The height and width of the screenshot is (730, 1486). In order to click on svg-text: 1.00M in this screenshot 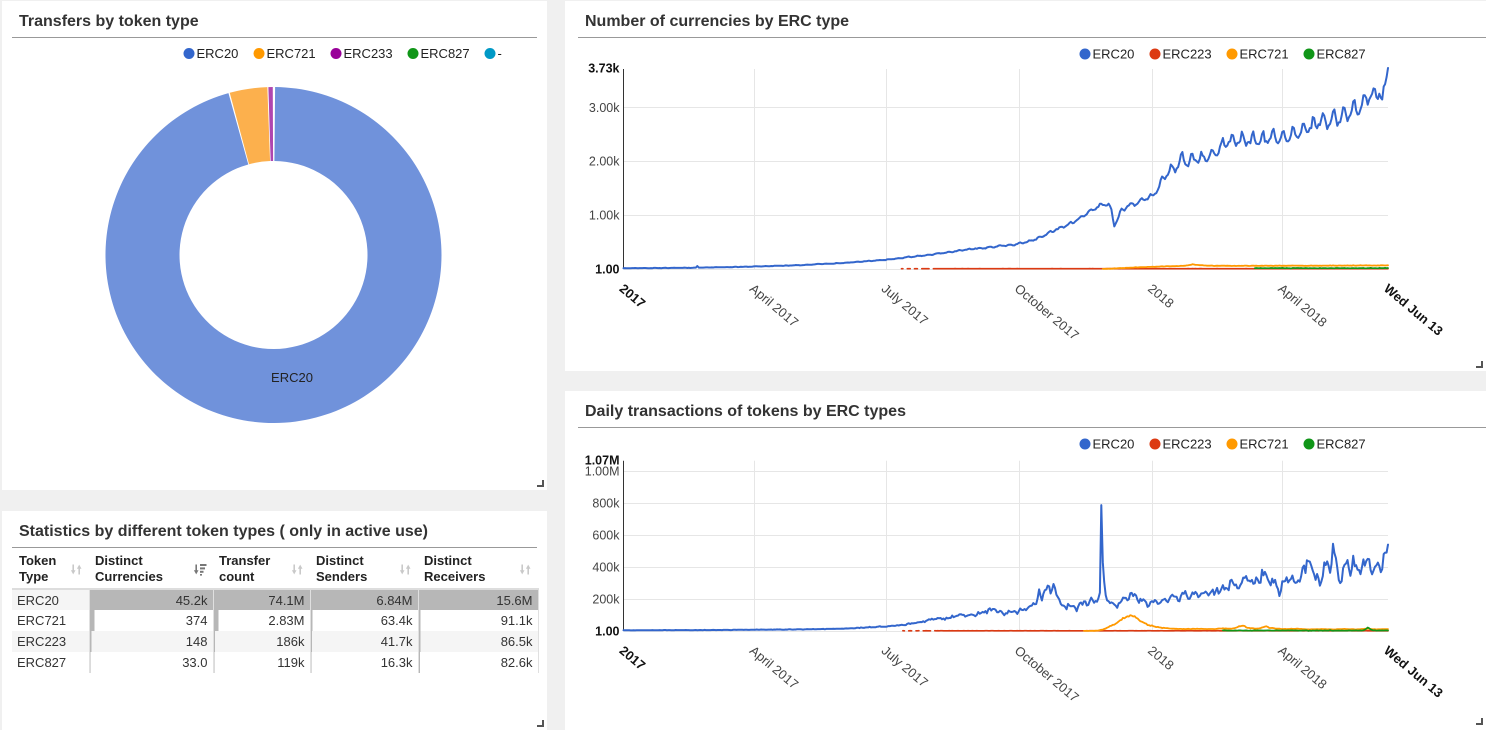, I will do `click(602, 472)`.